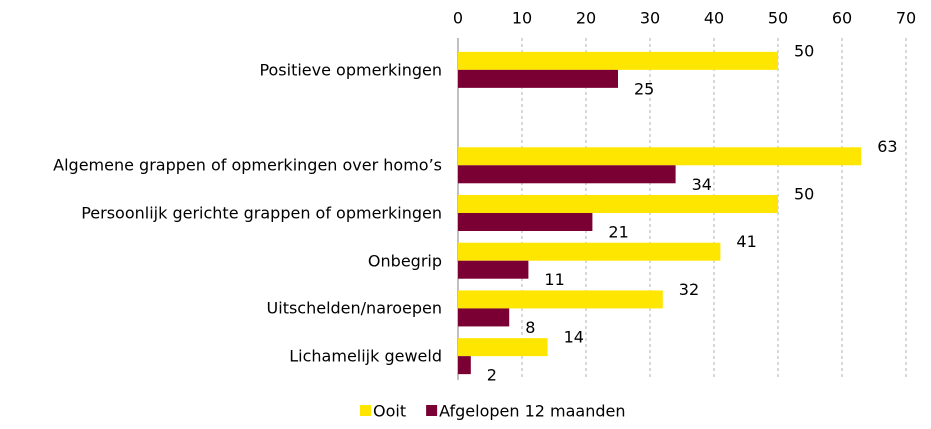  I want to click on value-label: 25, so click(644, 88).